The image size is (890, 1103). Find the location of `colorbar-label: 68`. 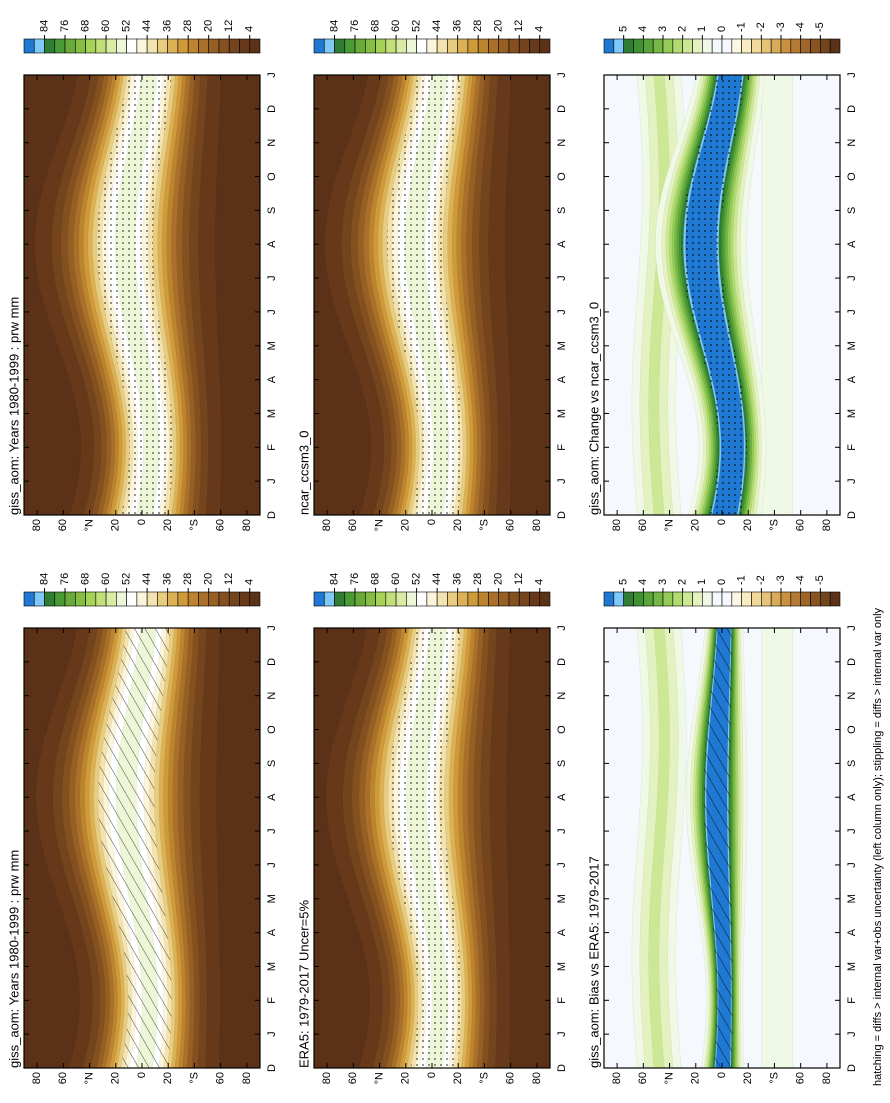

colorbar-label: 68 is located at coordinates (85, 579).